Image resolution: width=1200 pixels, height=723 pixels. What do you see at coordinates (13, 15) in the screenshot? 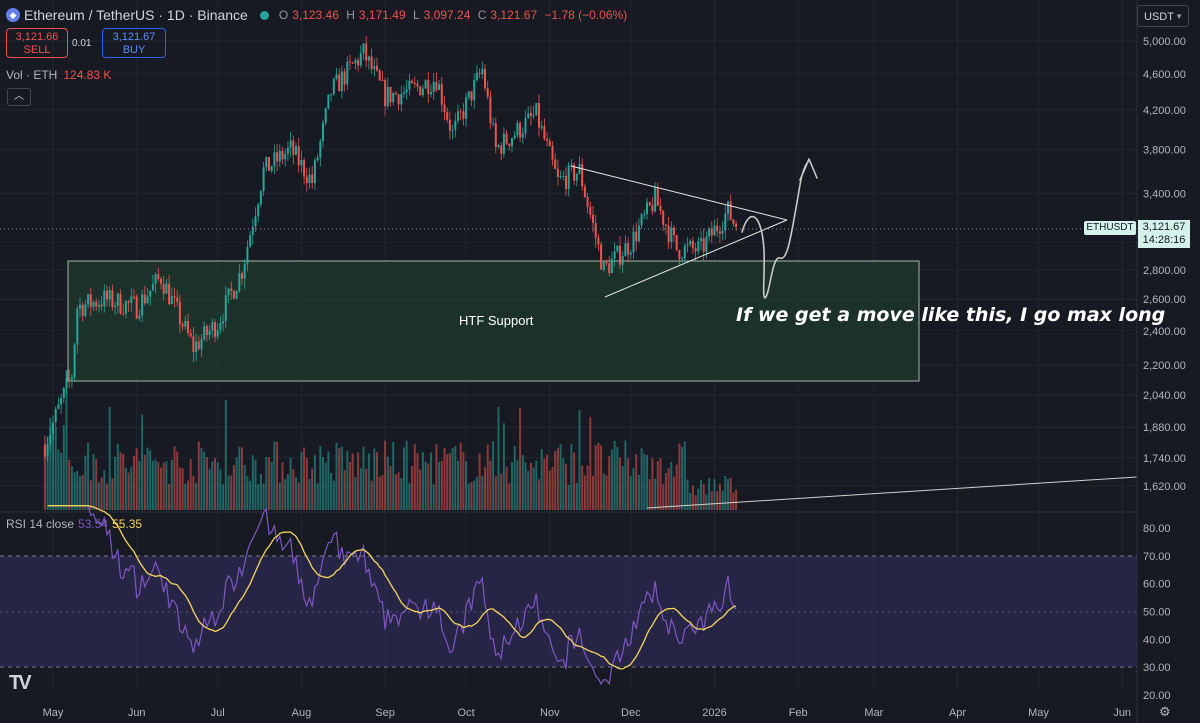
I see `ethereum-logo-icon: ◆` at bounding box center [13, 15].